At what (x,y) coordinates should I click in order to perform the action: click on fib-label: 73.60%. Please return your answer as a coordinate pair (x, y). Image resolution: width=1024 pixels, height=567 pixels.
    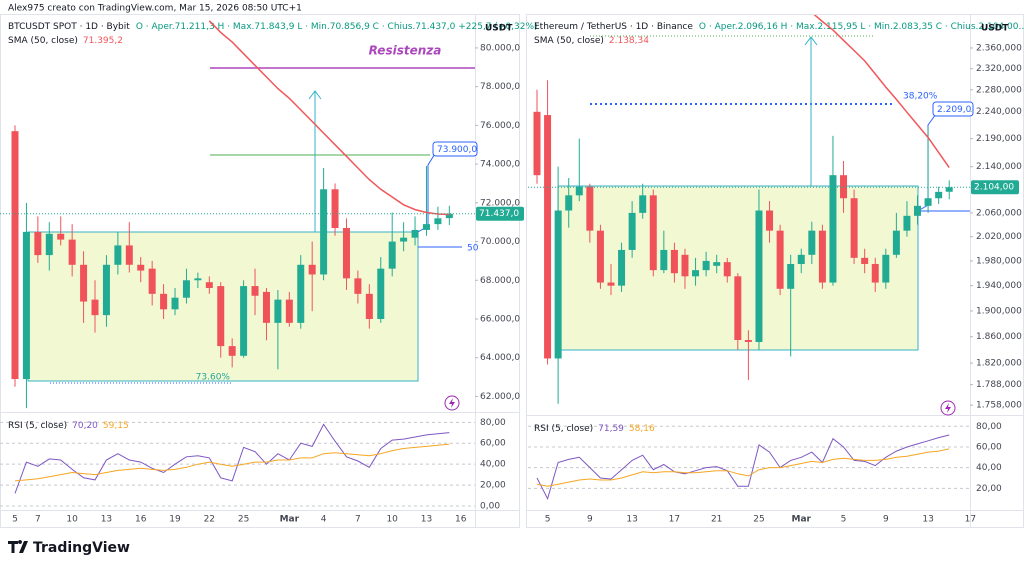
    Looking at the image, I should click on (213, 378).